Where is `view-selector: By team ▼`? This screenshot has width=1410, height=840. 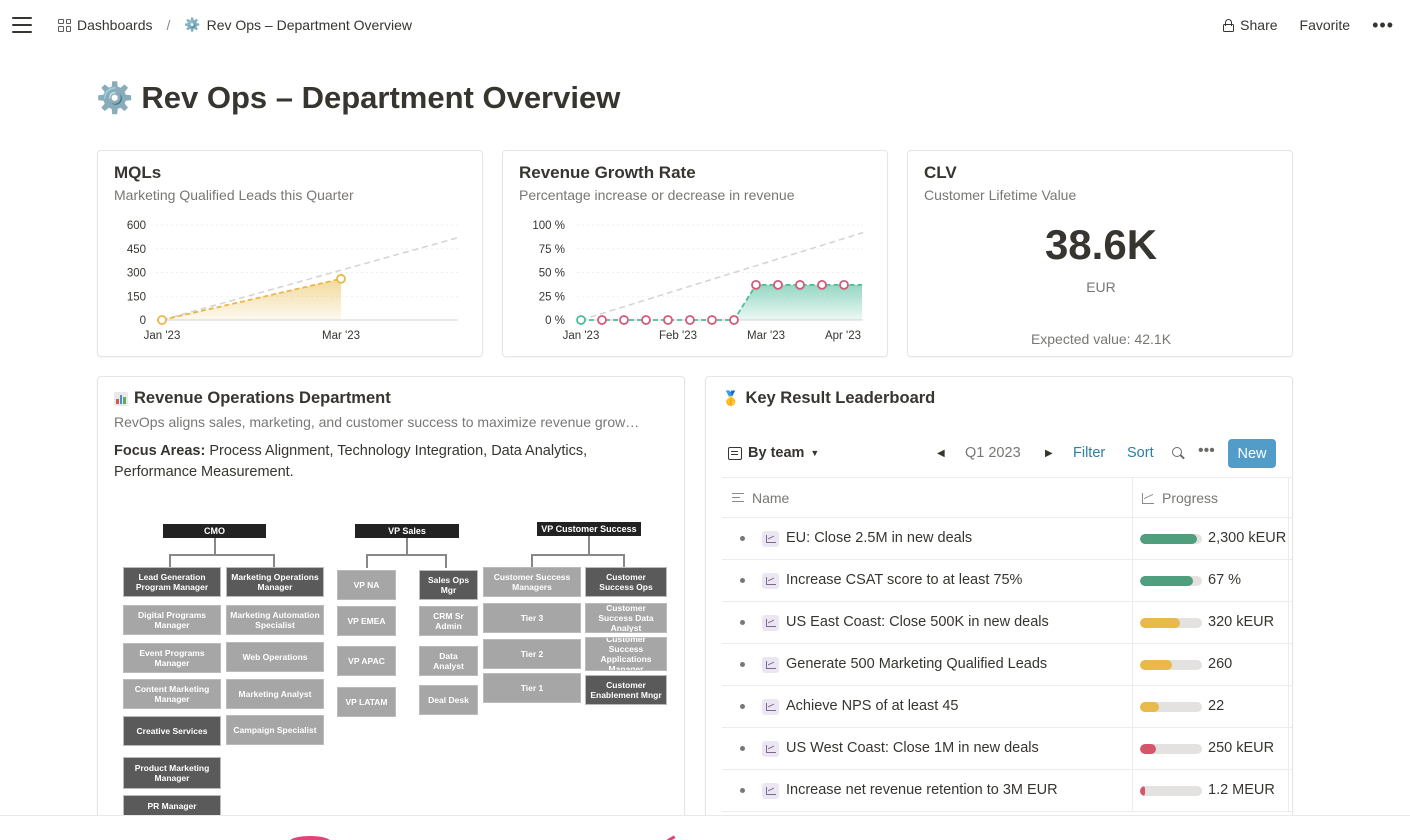 view-selector: By team ▼ is located at coordinates (773, 453).